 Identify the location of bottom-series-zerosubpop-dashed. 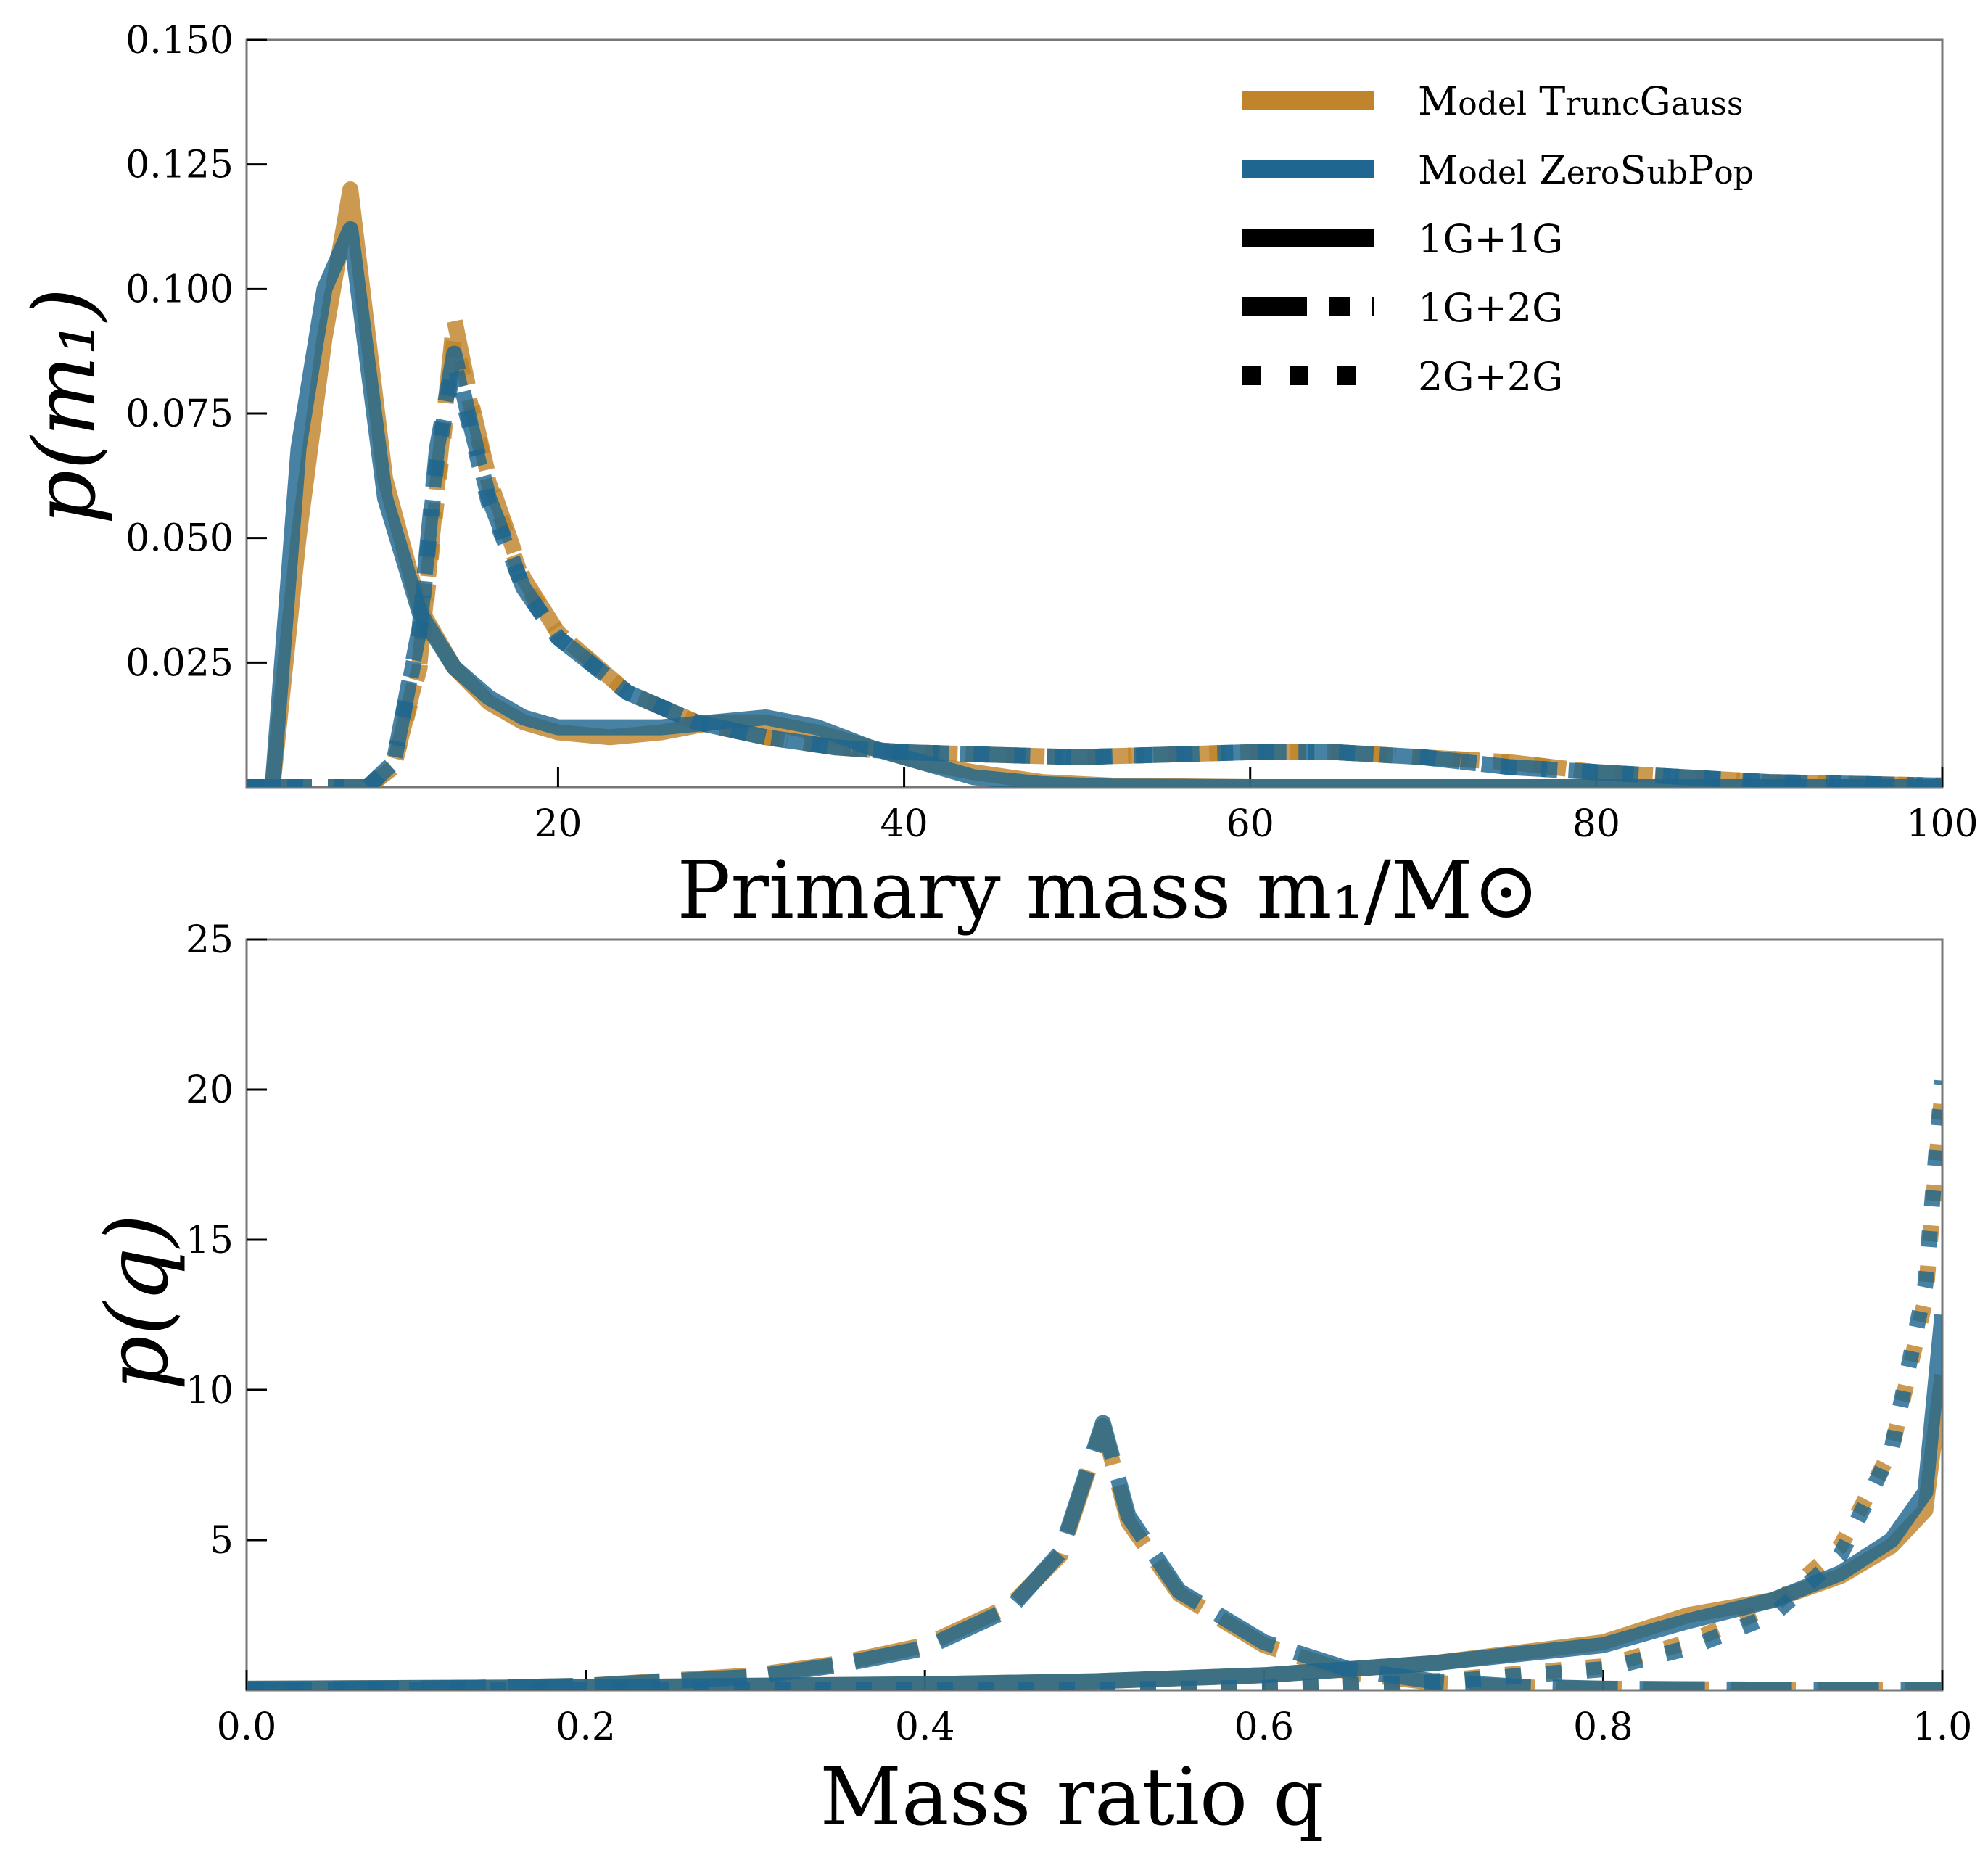
(1094, 1553).